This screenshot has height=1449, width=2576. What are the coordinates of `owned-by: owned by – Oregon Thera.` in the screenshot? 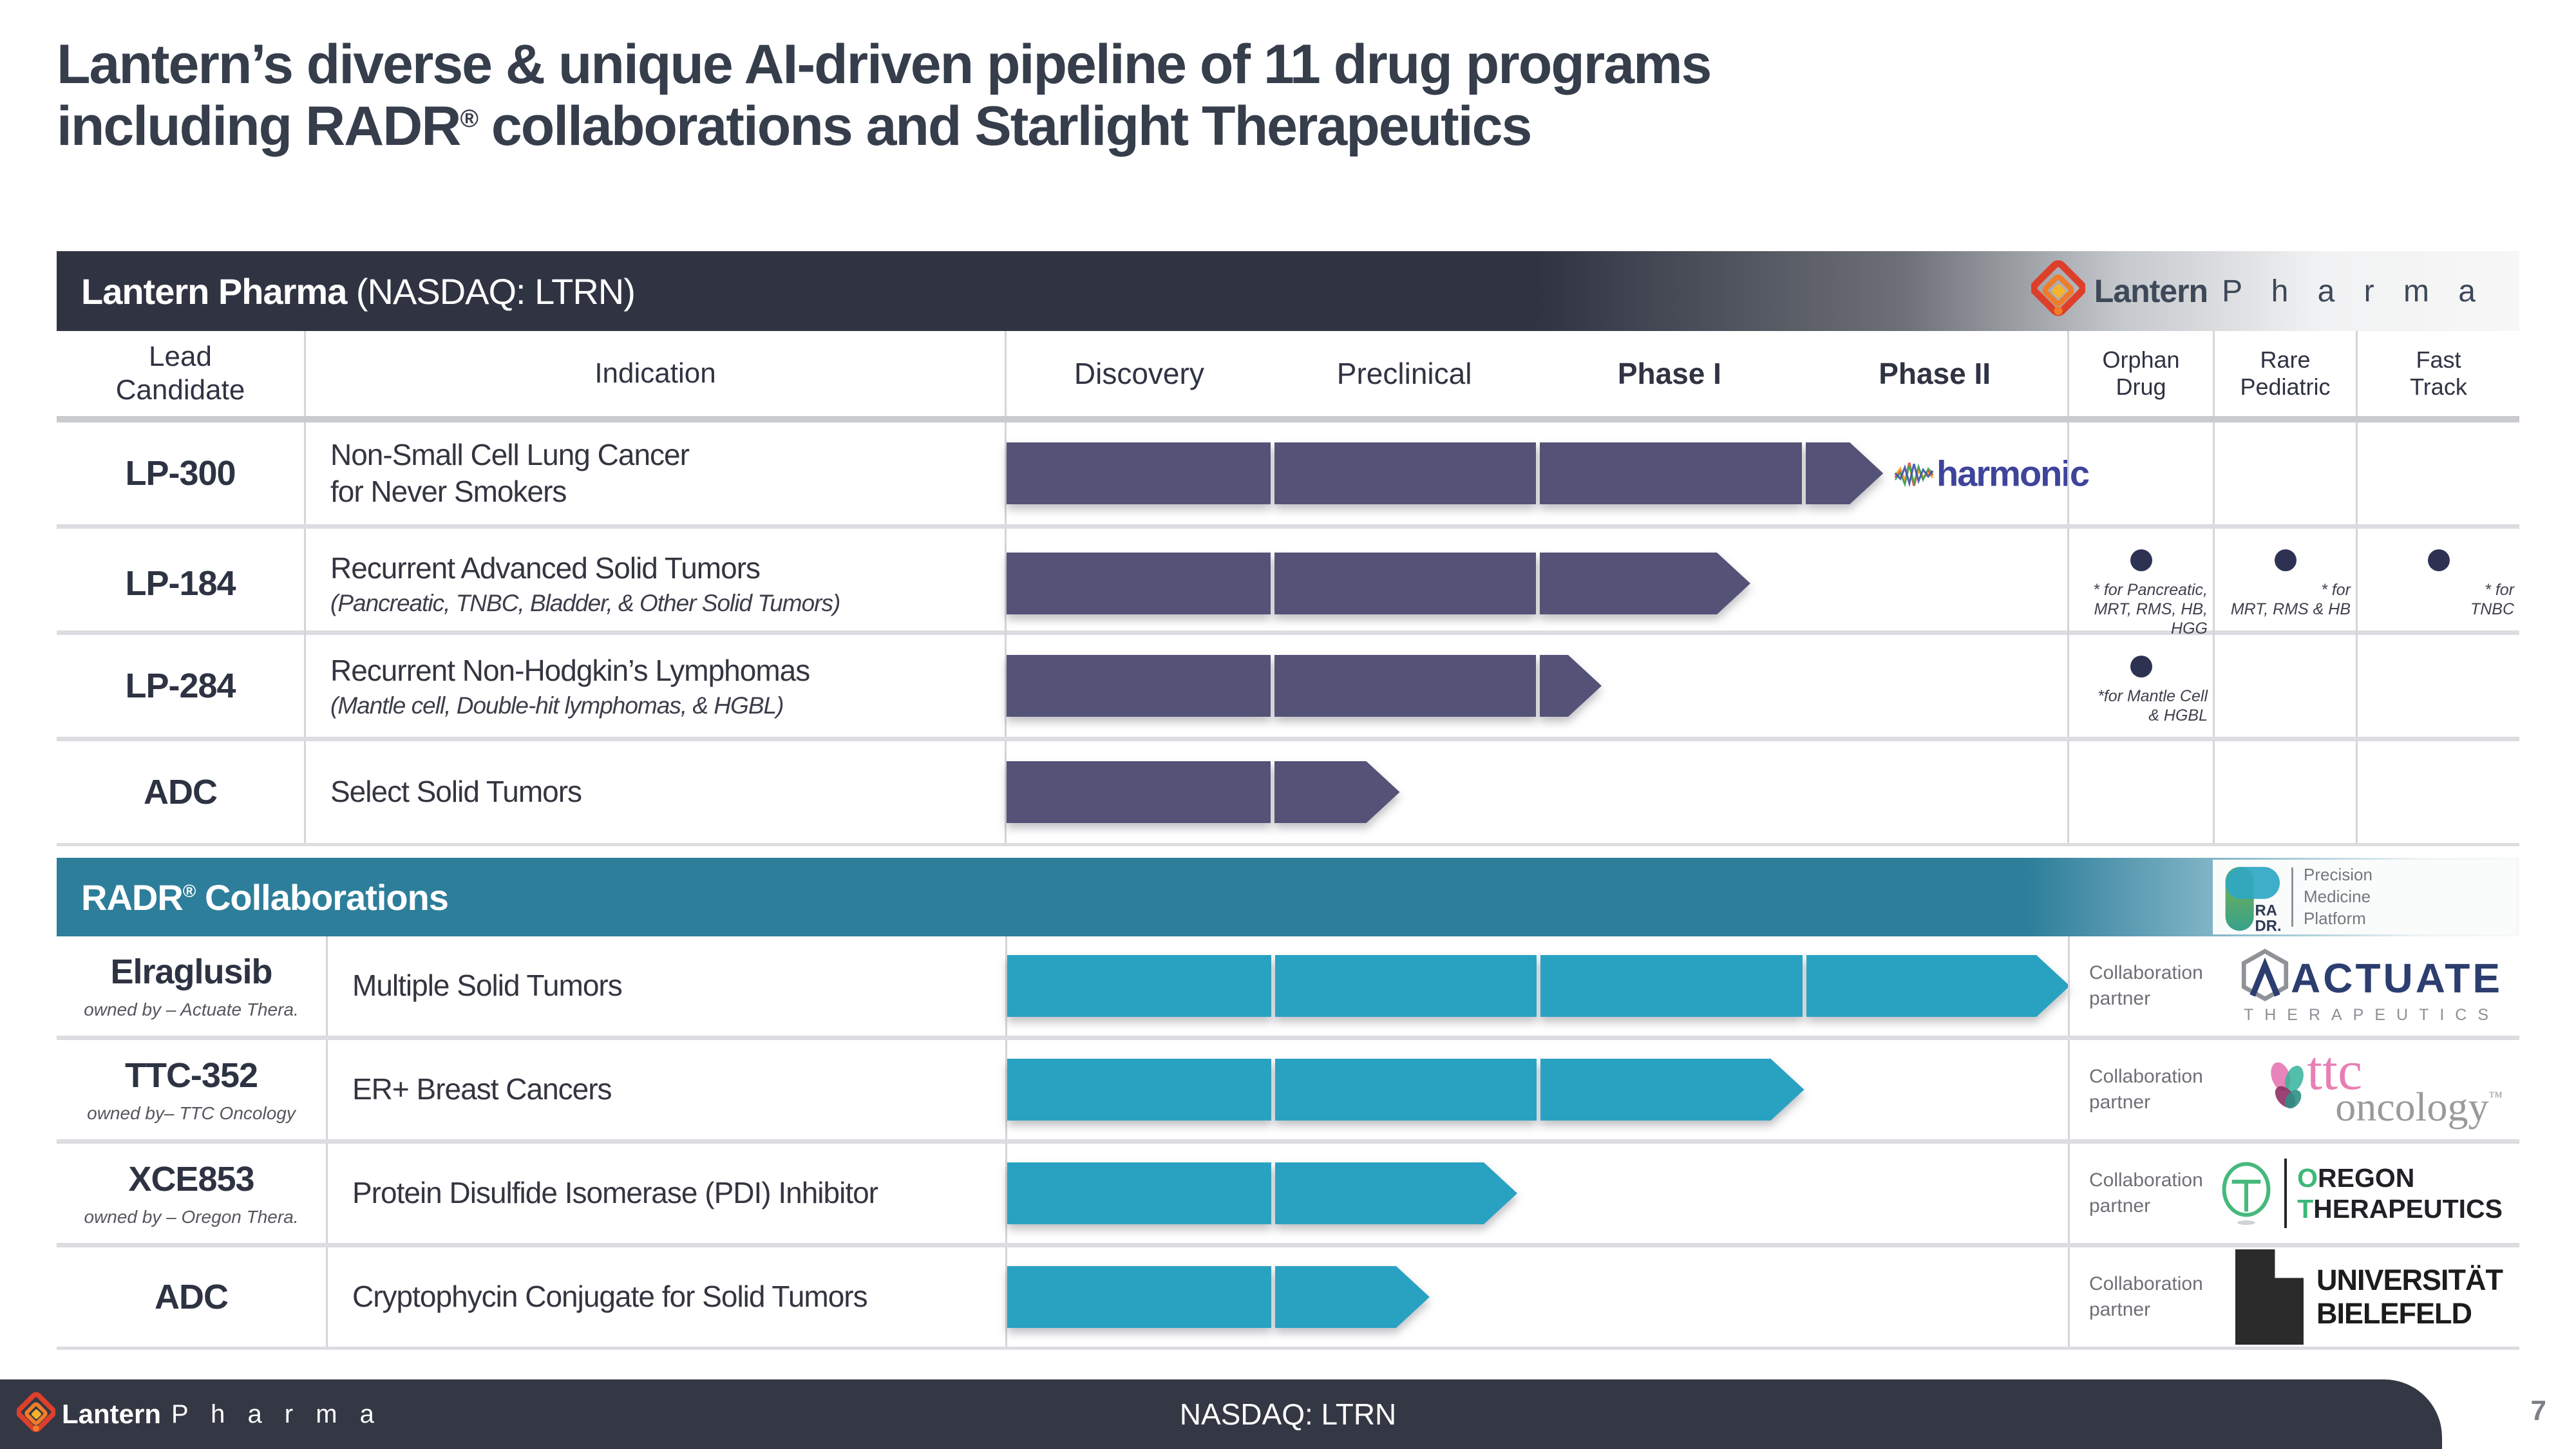 It's located at (191, 1217).